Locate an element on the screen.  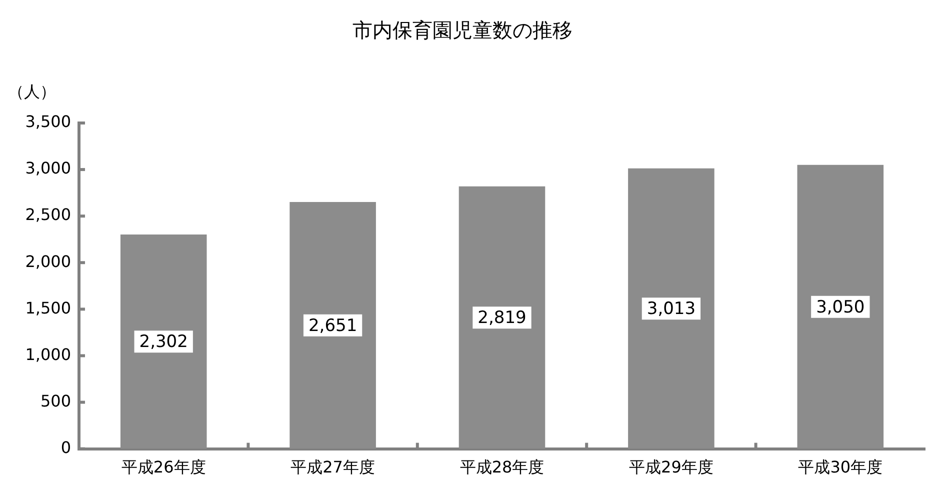
data-label: 3,013 is located at coordinates (671, 308).